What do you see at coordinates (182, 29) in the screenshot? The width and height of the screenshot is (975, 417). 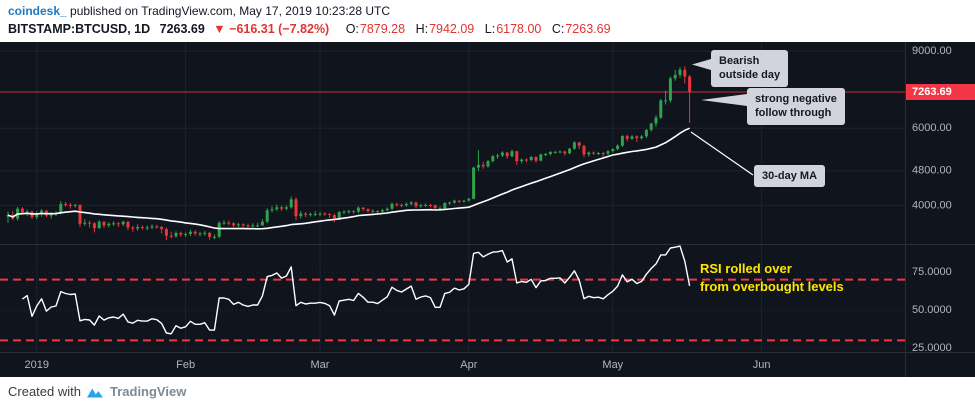 I see `last-price: 7263.69` at bounding box center [182, 29].